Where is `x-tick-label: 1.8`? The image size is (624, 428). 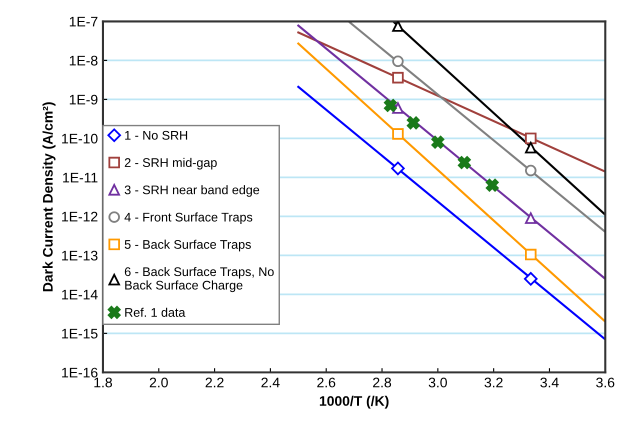
x-tick-label: 1.8 is located at coordinates (103, 383).